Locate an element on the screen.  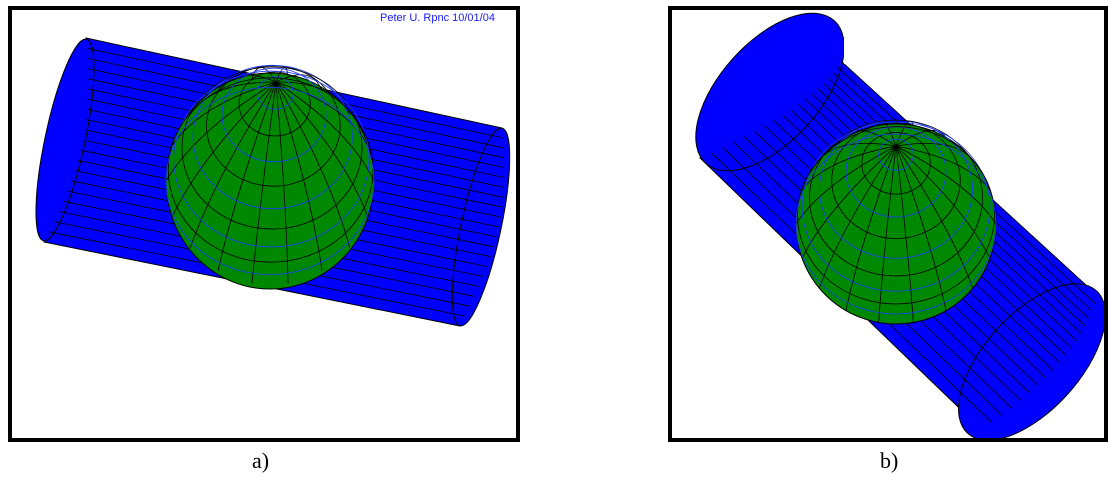
cylinder-right-cap is located at coordinates (481, 227).